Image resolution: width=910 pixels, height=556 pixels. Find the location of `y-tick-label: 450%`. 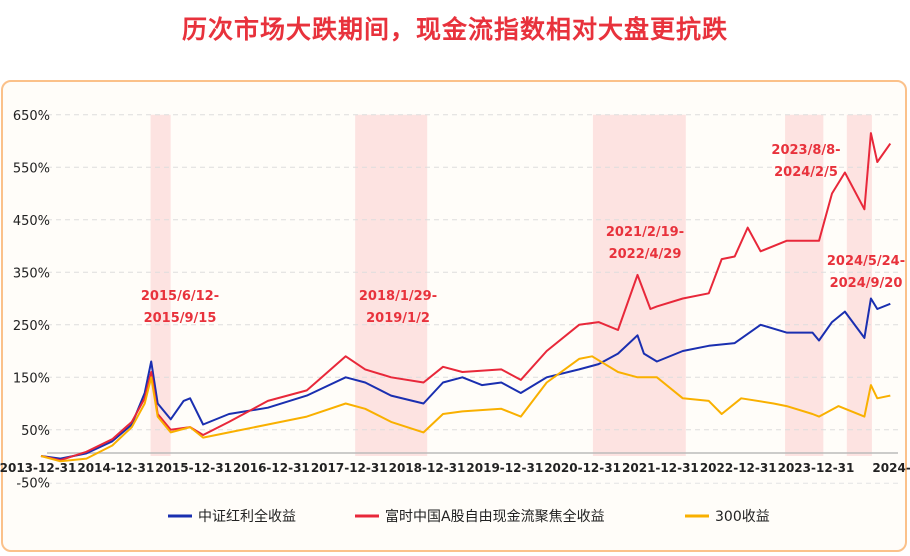

y-tick-label: 450% is located at coordinates (31, 221).